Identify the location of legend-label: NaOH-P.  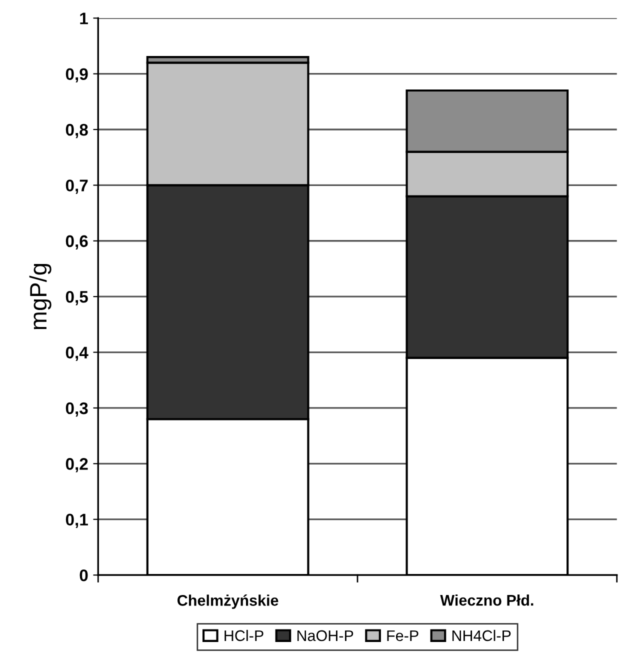
(325, 636).